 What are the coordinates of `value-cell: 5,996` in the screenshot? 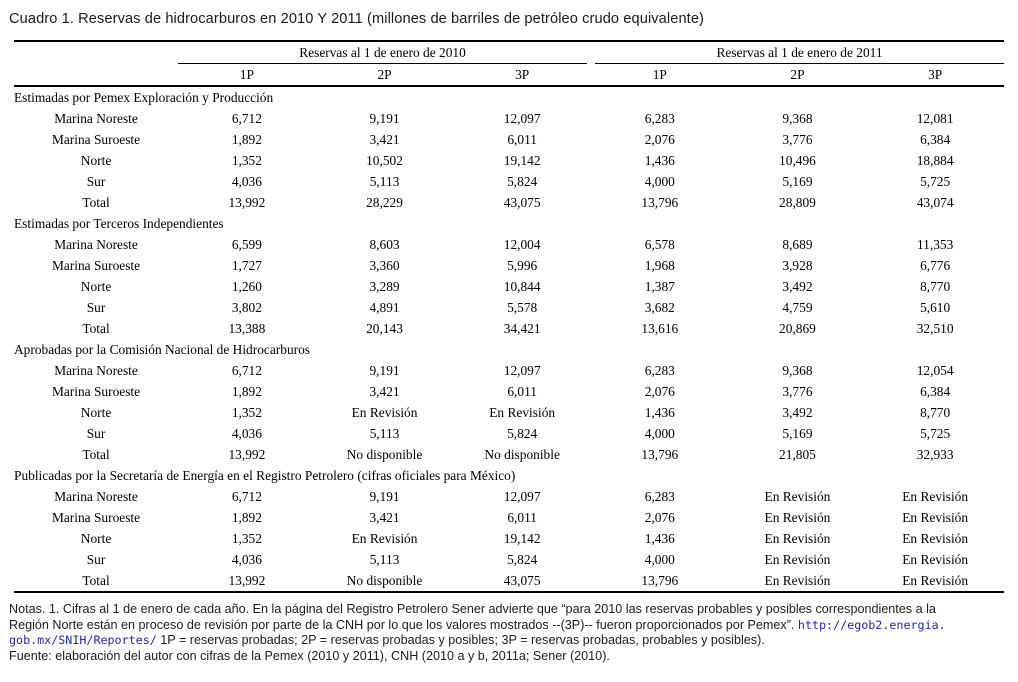 It's located at (522, 265).